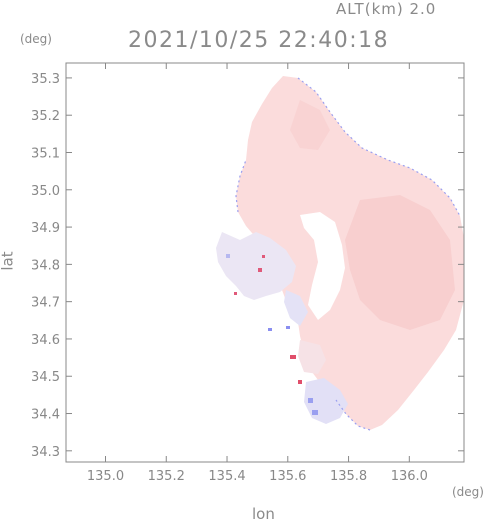 This screenshot has height=523, width=491. Describe the element at coordinates (36, 39) in the screenshot. I see `y-axis-unit: (deg)` at that location.